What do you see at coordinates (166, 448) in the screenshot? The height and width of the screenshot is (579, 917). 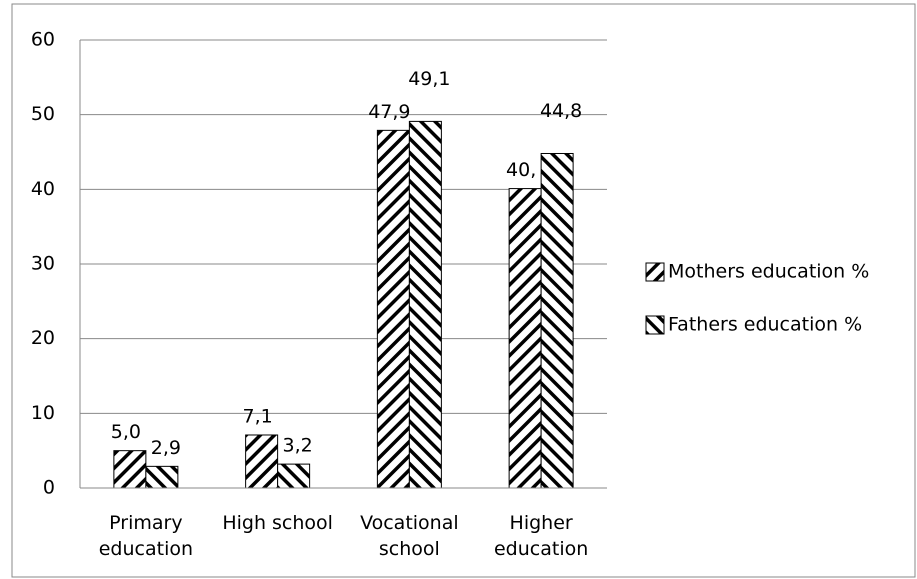 I see `data-label: 2,9` at bounding box center [166, 448].